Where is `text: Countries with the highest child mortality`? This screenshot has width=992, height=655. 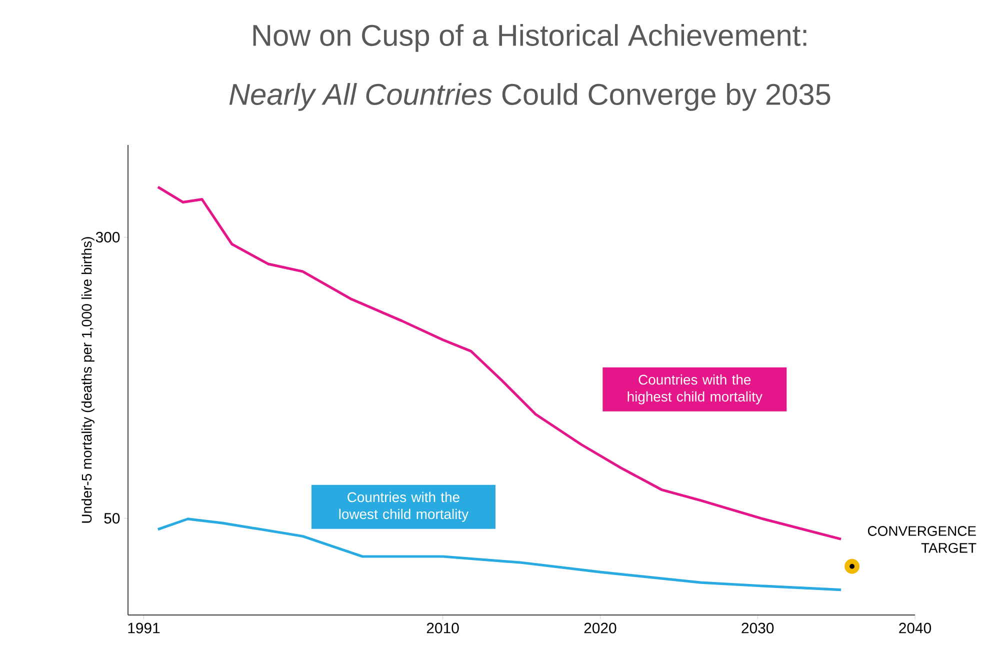 text: Countries with the highest child mortality is located at coordinates (695, 389).